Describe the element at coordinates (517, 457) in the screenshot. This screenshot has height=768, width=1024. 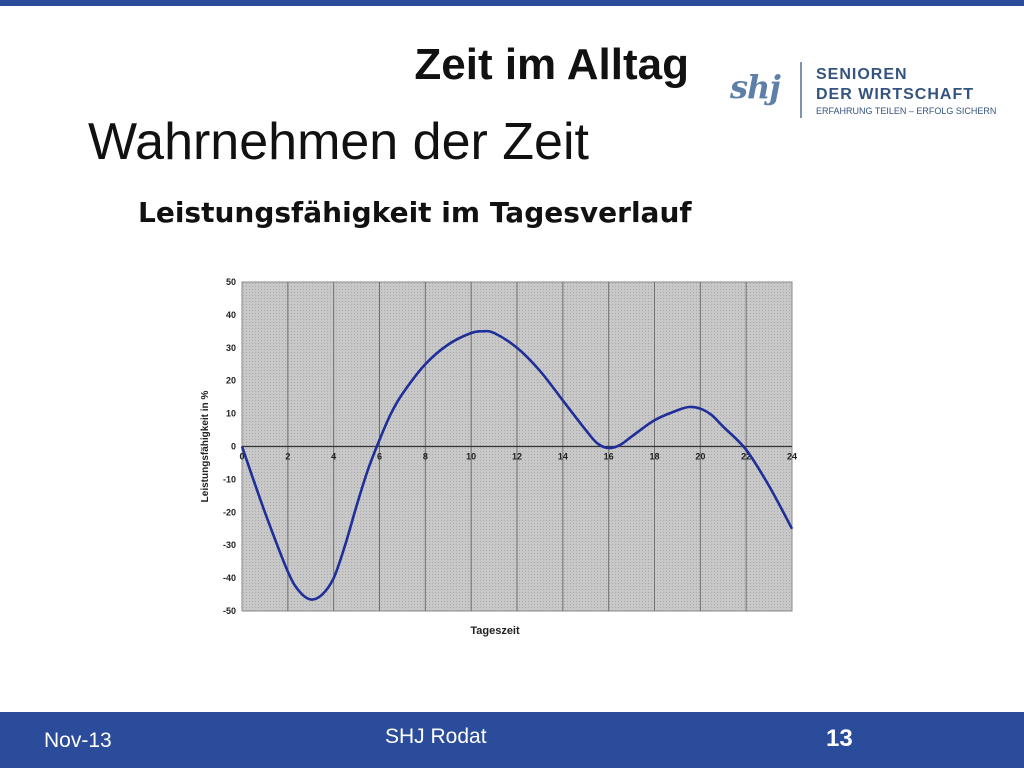
I see `x-tick-label: 12` at that location.